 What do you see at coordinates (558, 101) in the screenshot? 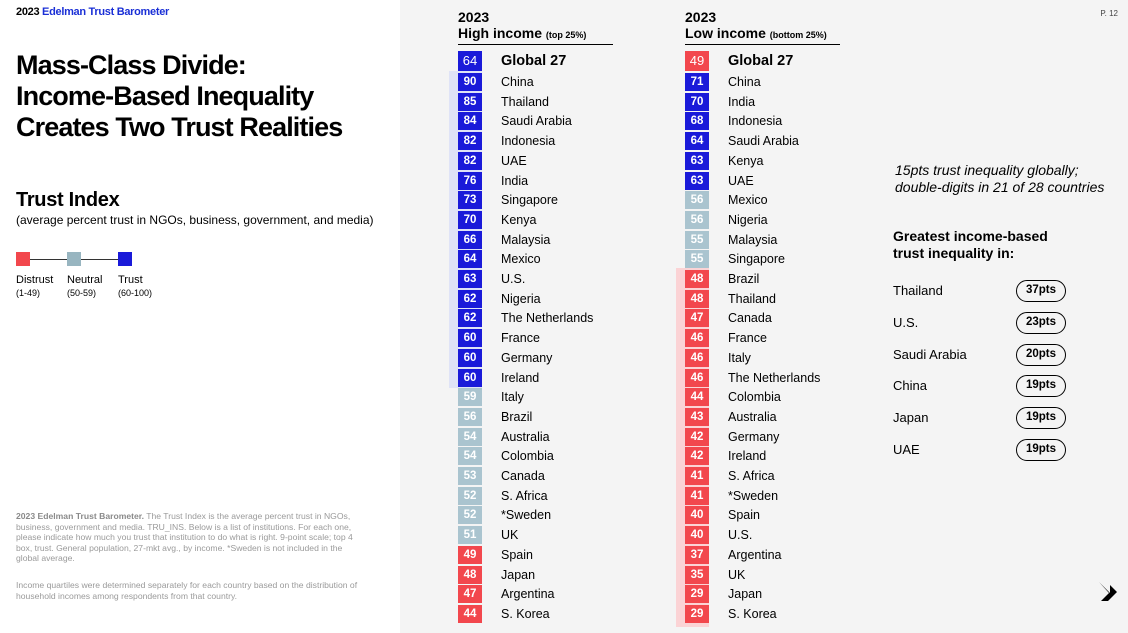
I see `high-income-row: 85 Thailand` at bounding box center [558, 101].